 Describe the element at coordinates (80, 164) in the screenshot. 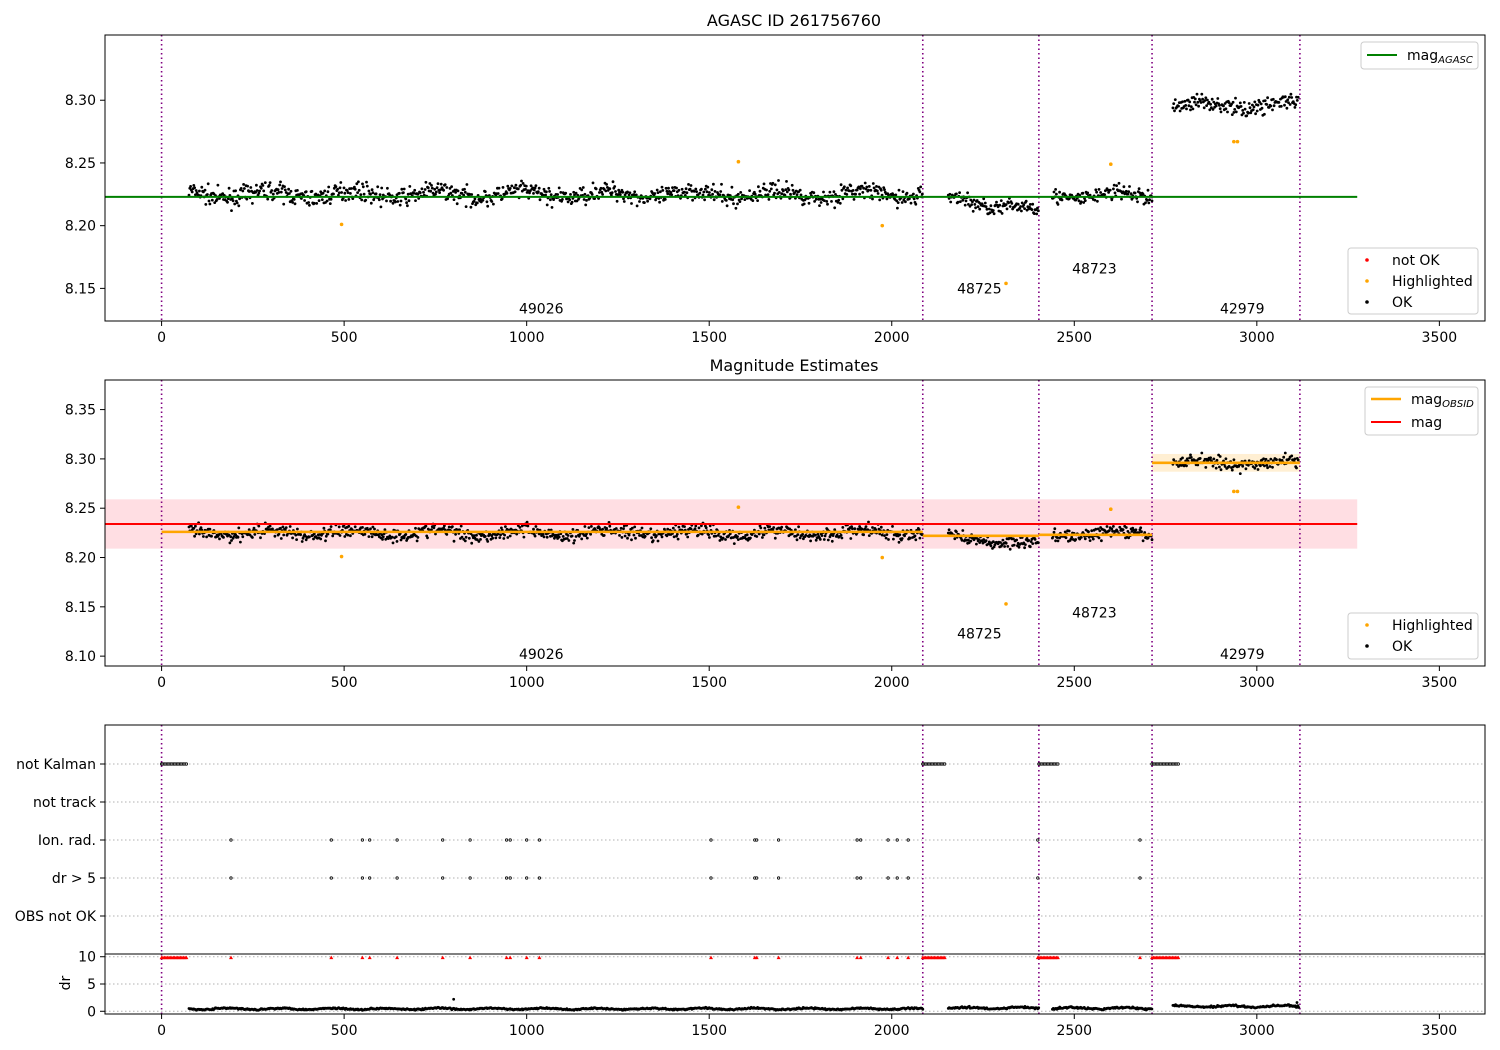

I see `p1-ytick-label: 8.25` at that location.